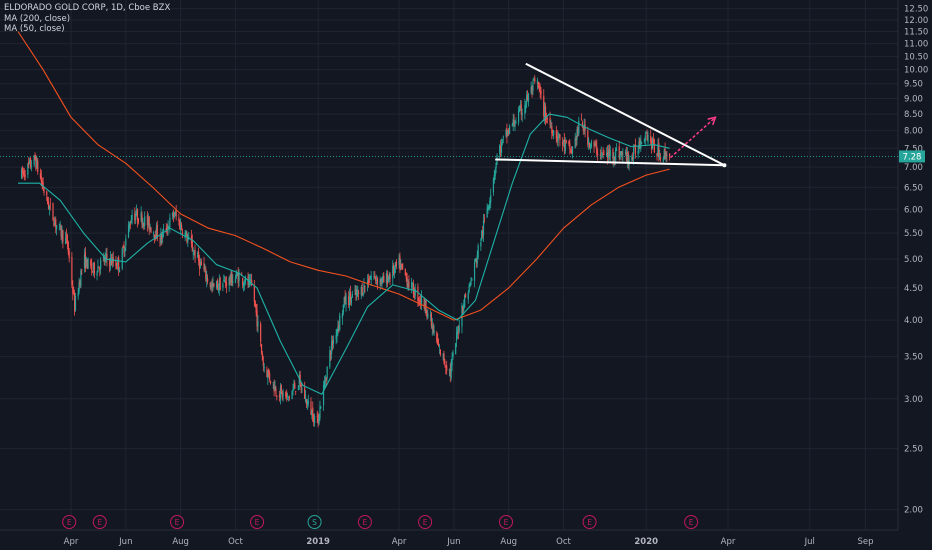  What do you see at coordinates (508, 542) in the screenshot?
I see `time-tick-label: Aug` at bounding box center [508, 542].